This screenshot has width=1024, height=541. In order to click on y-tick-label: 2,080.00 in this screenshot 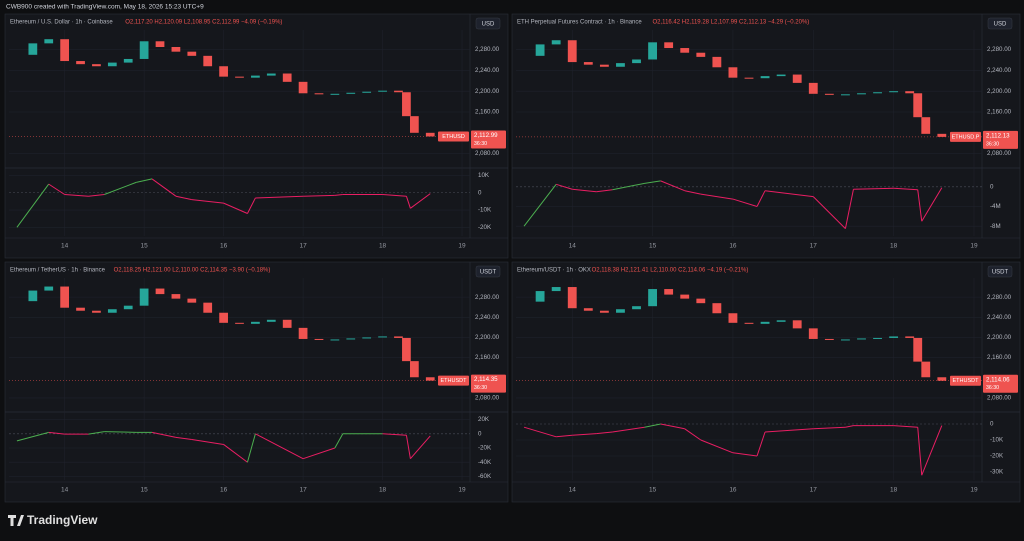, I will do `click(487, 153)`.